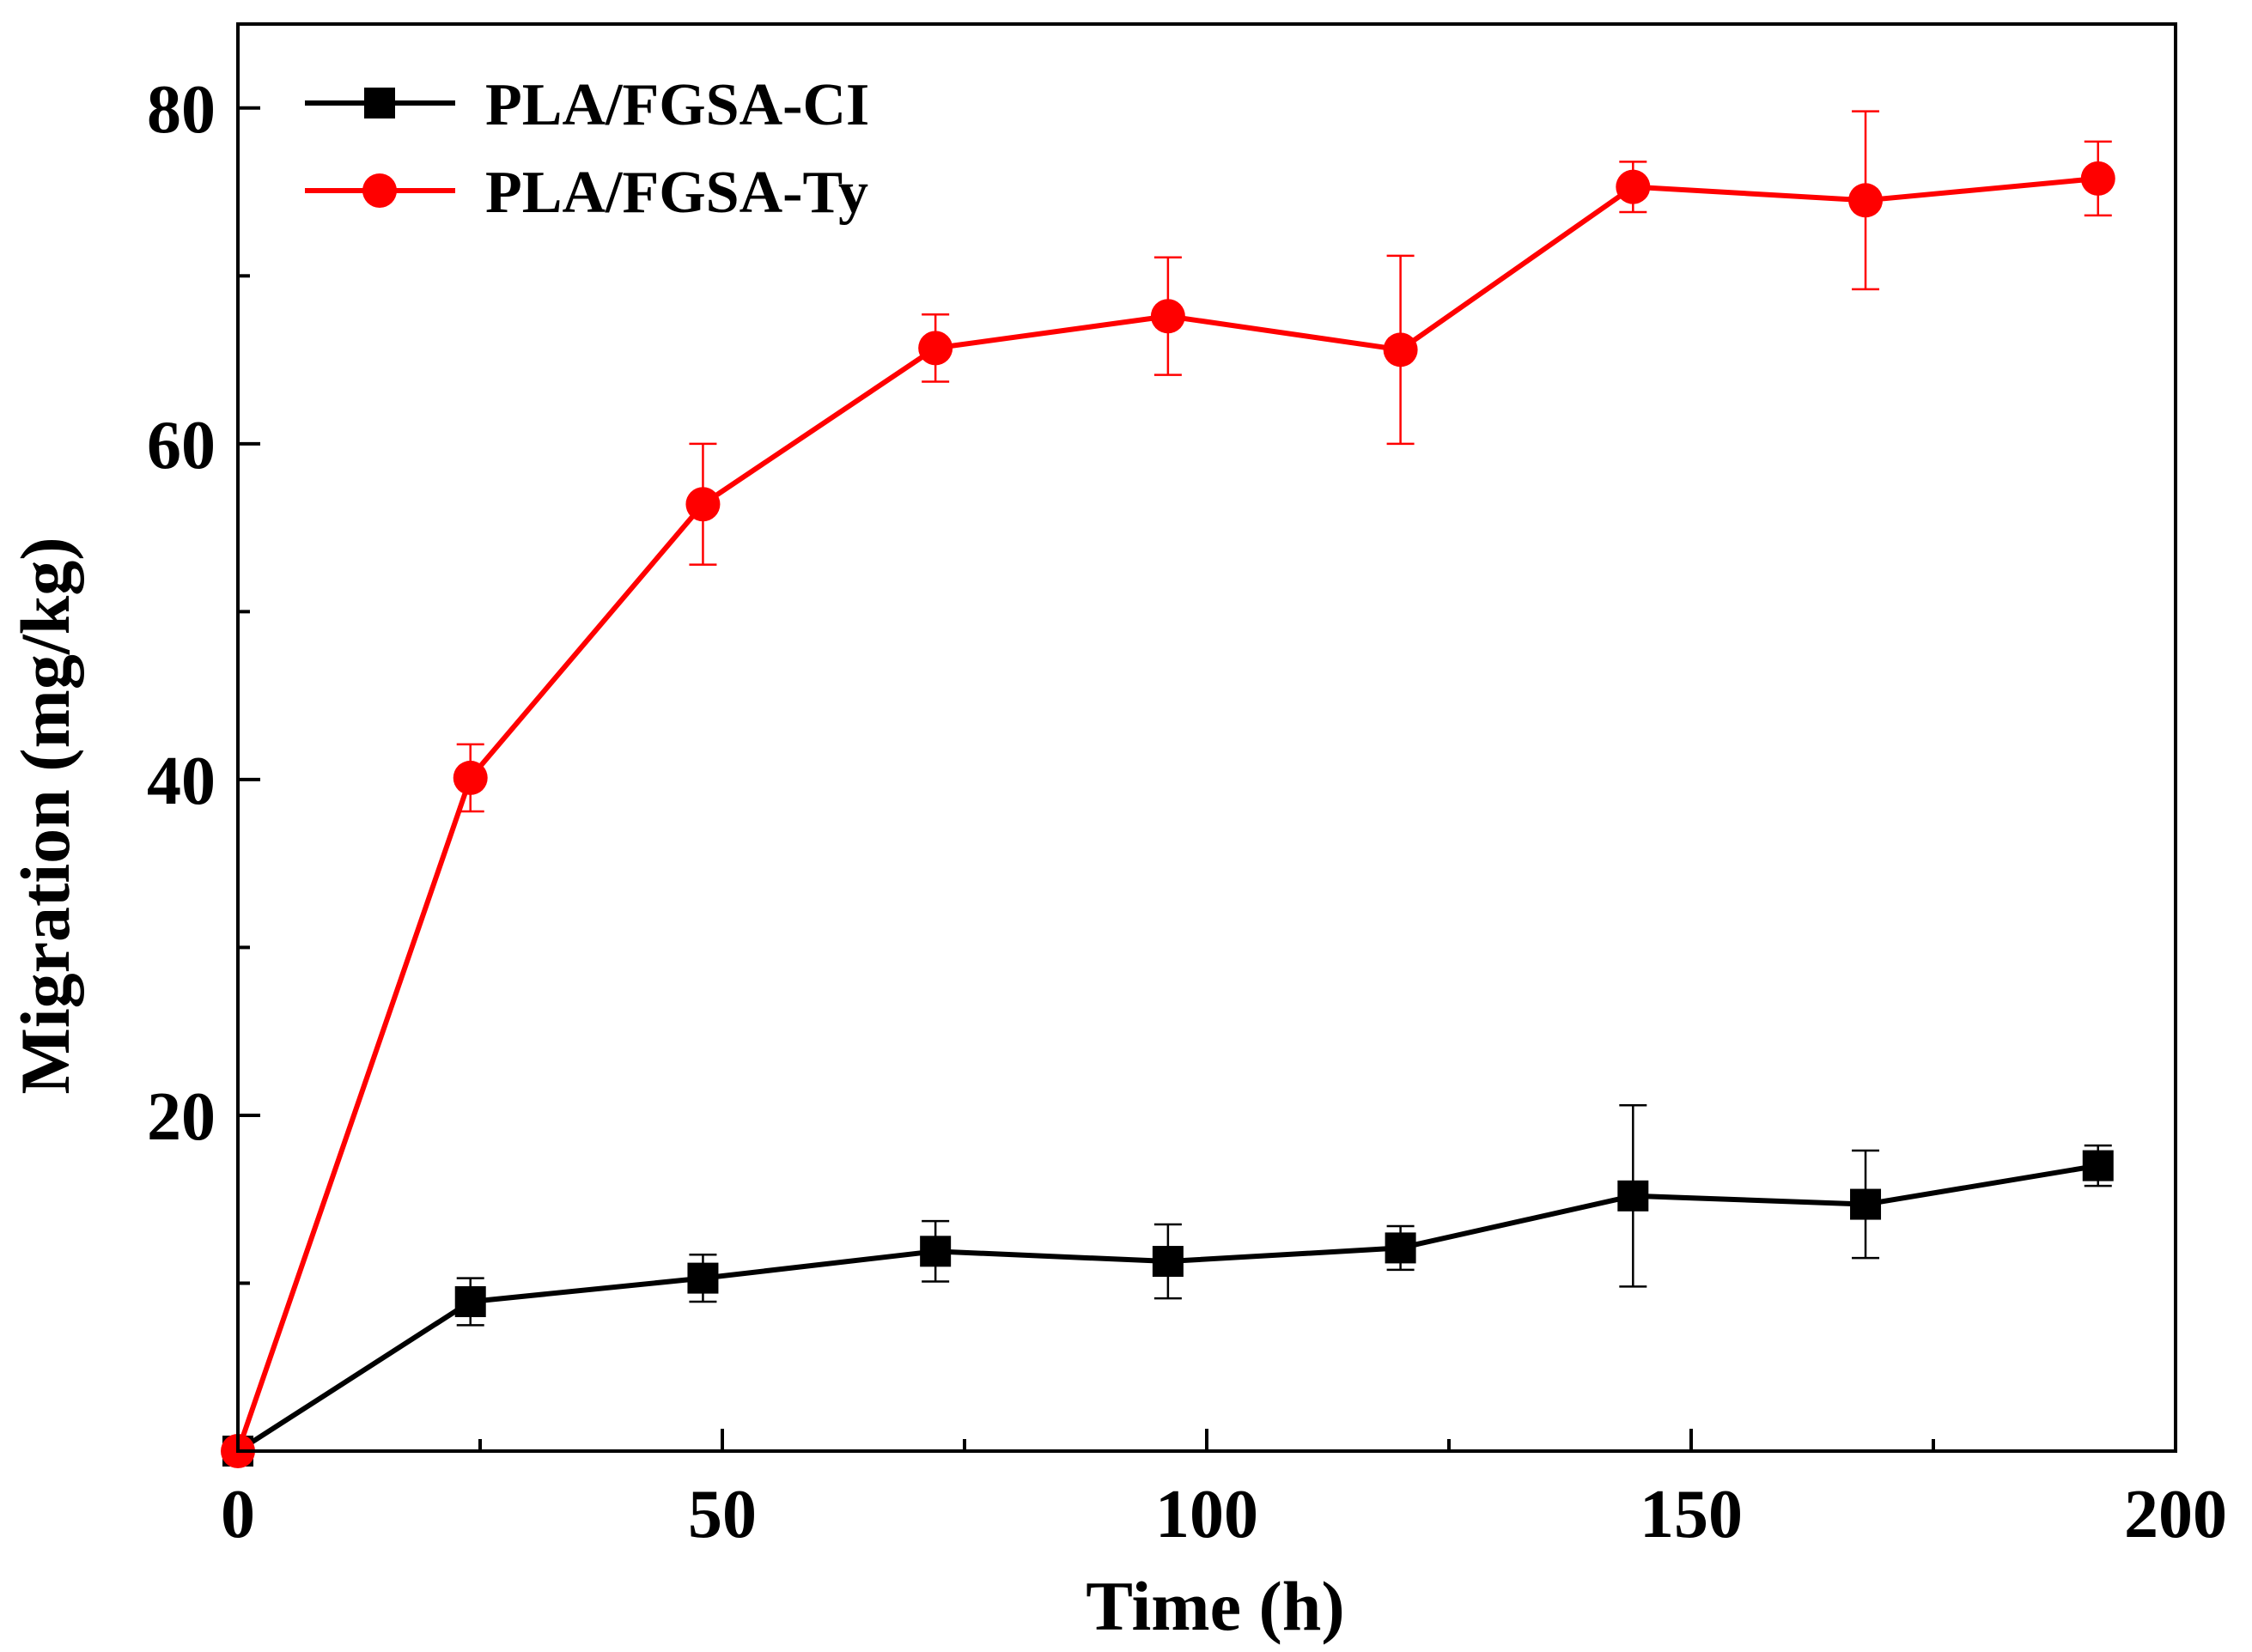 This screenshot has height=1652, width=2252. I want to click on y-axis-title: Migration (mg/kg), so click(45, 815).